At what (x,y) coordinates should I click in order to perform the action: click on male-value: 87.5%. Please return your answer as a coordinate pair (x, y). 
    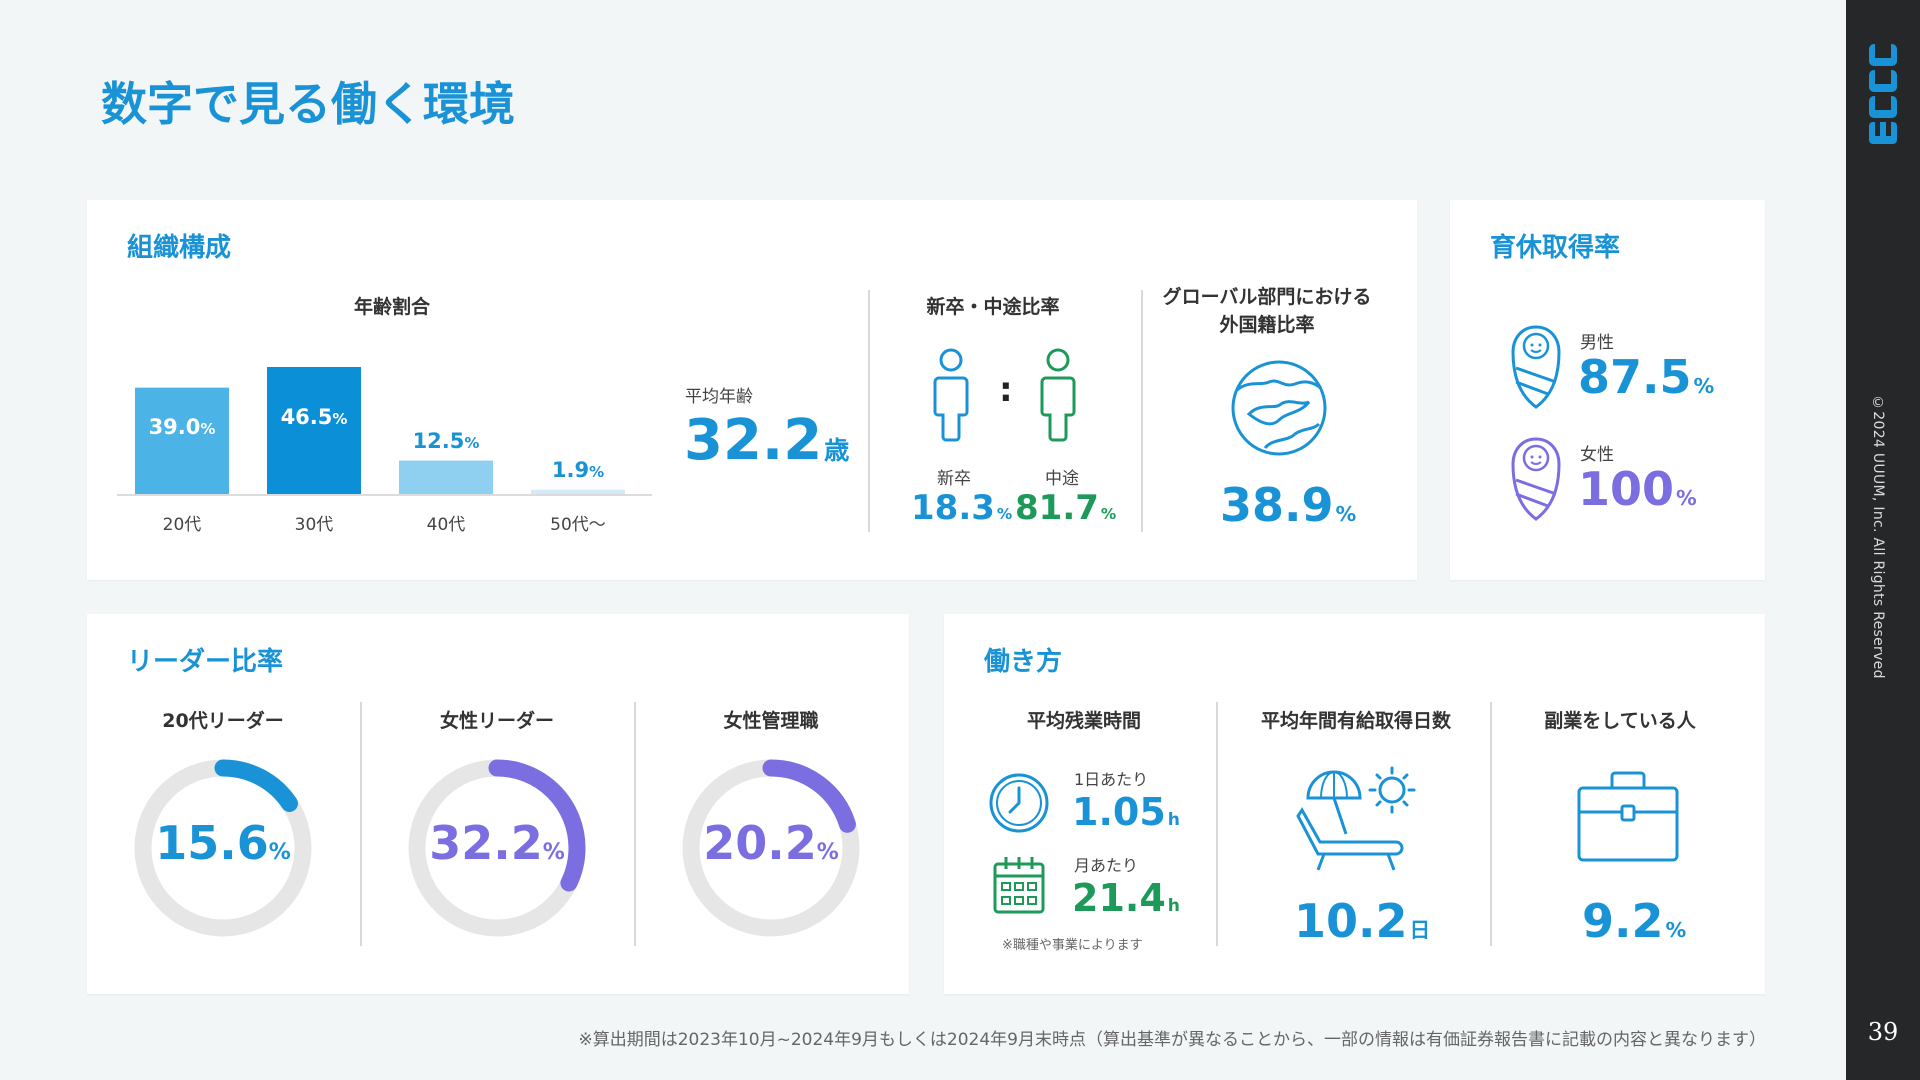
    Looking at the image, I should click on (1646, 377).